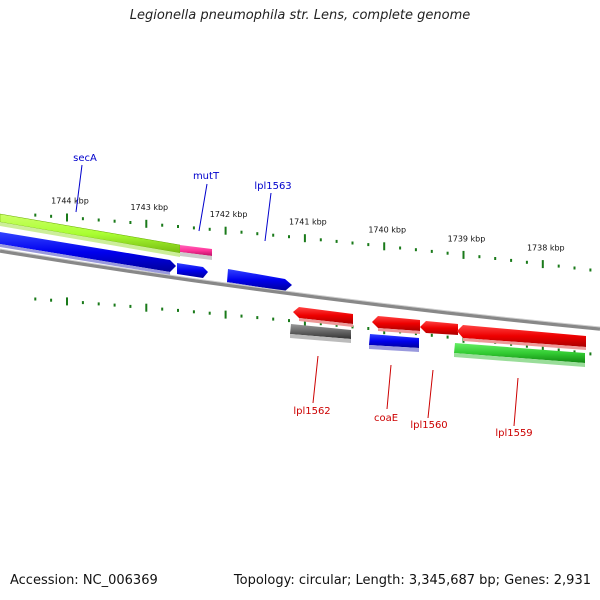 This screenshot has height=600, width=600. What do you see at coordinates (386, 418) in the screenshot?
I see `gene-label-coaE: coaE` at bounding box center [386, 418].